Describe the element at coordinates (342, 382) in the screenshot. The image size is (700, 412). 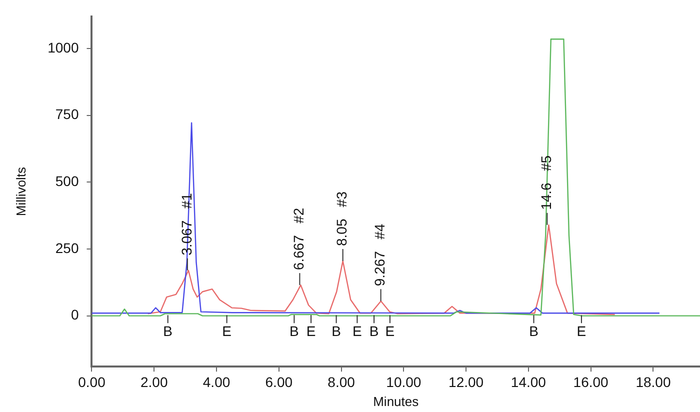
I see `x-tick-label: 8.00` at that location.